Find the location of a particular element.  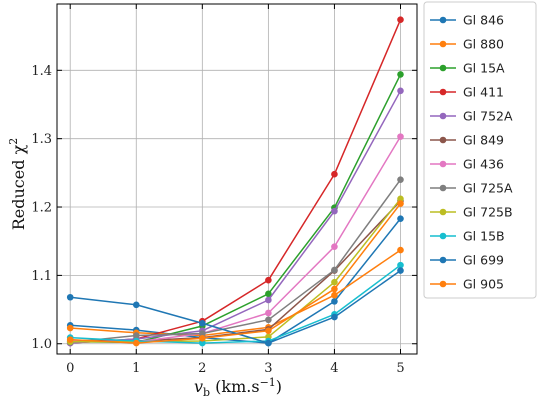

legend-item: Gl 15B is located at coordinates (467, 236).